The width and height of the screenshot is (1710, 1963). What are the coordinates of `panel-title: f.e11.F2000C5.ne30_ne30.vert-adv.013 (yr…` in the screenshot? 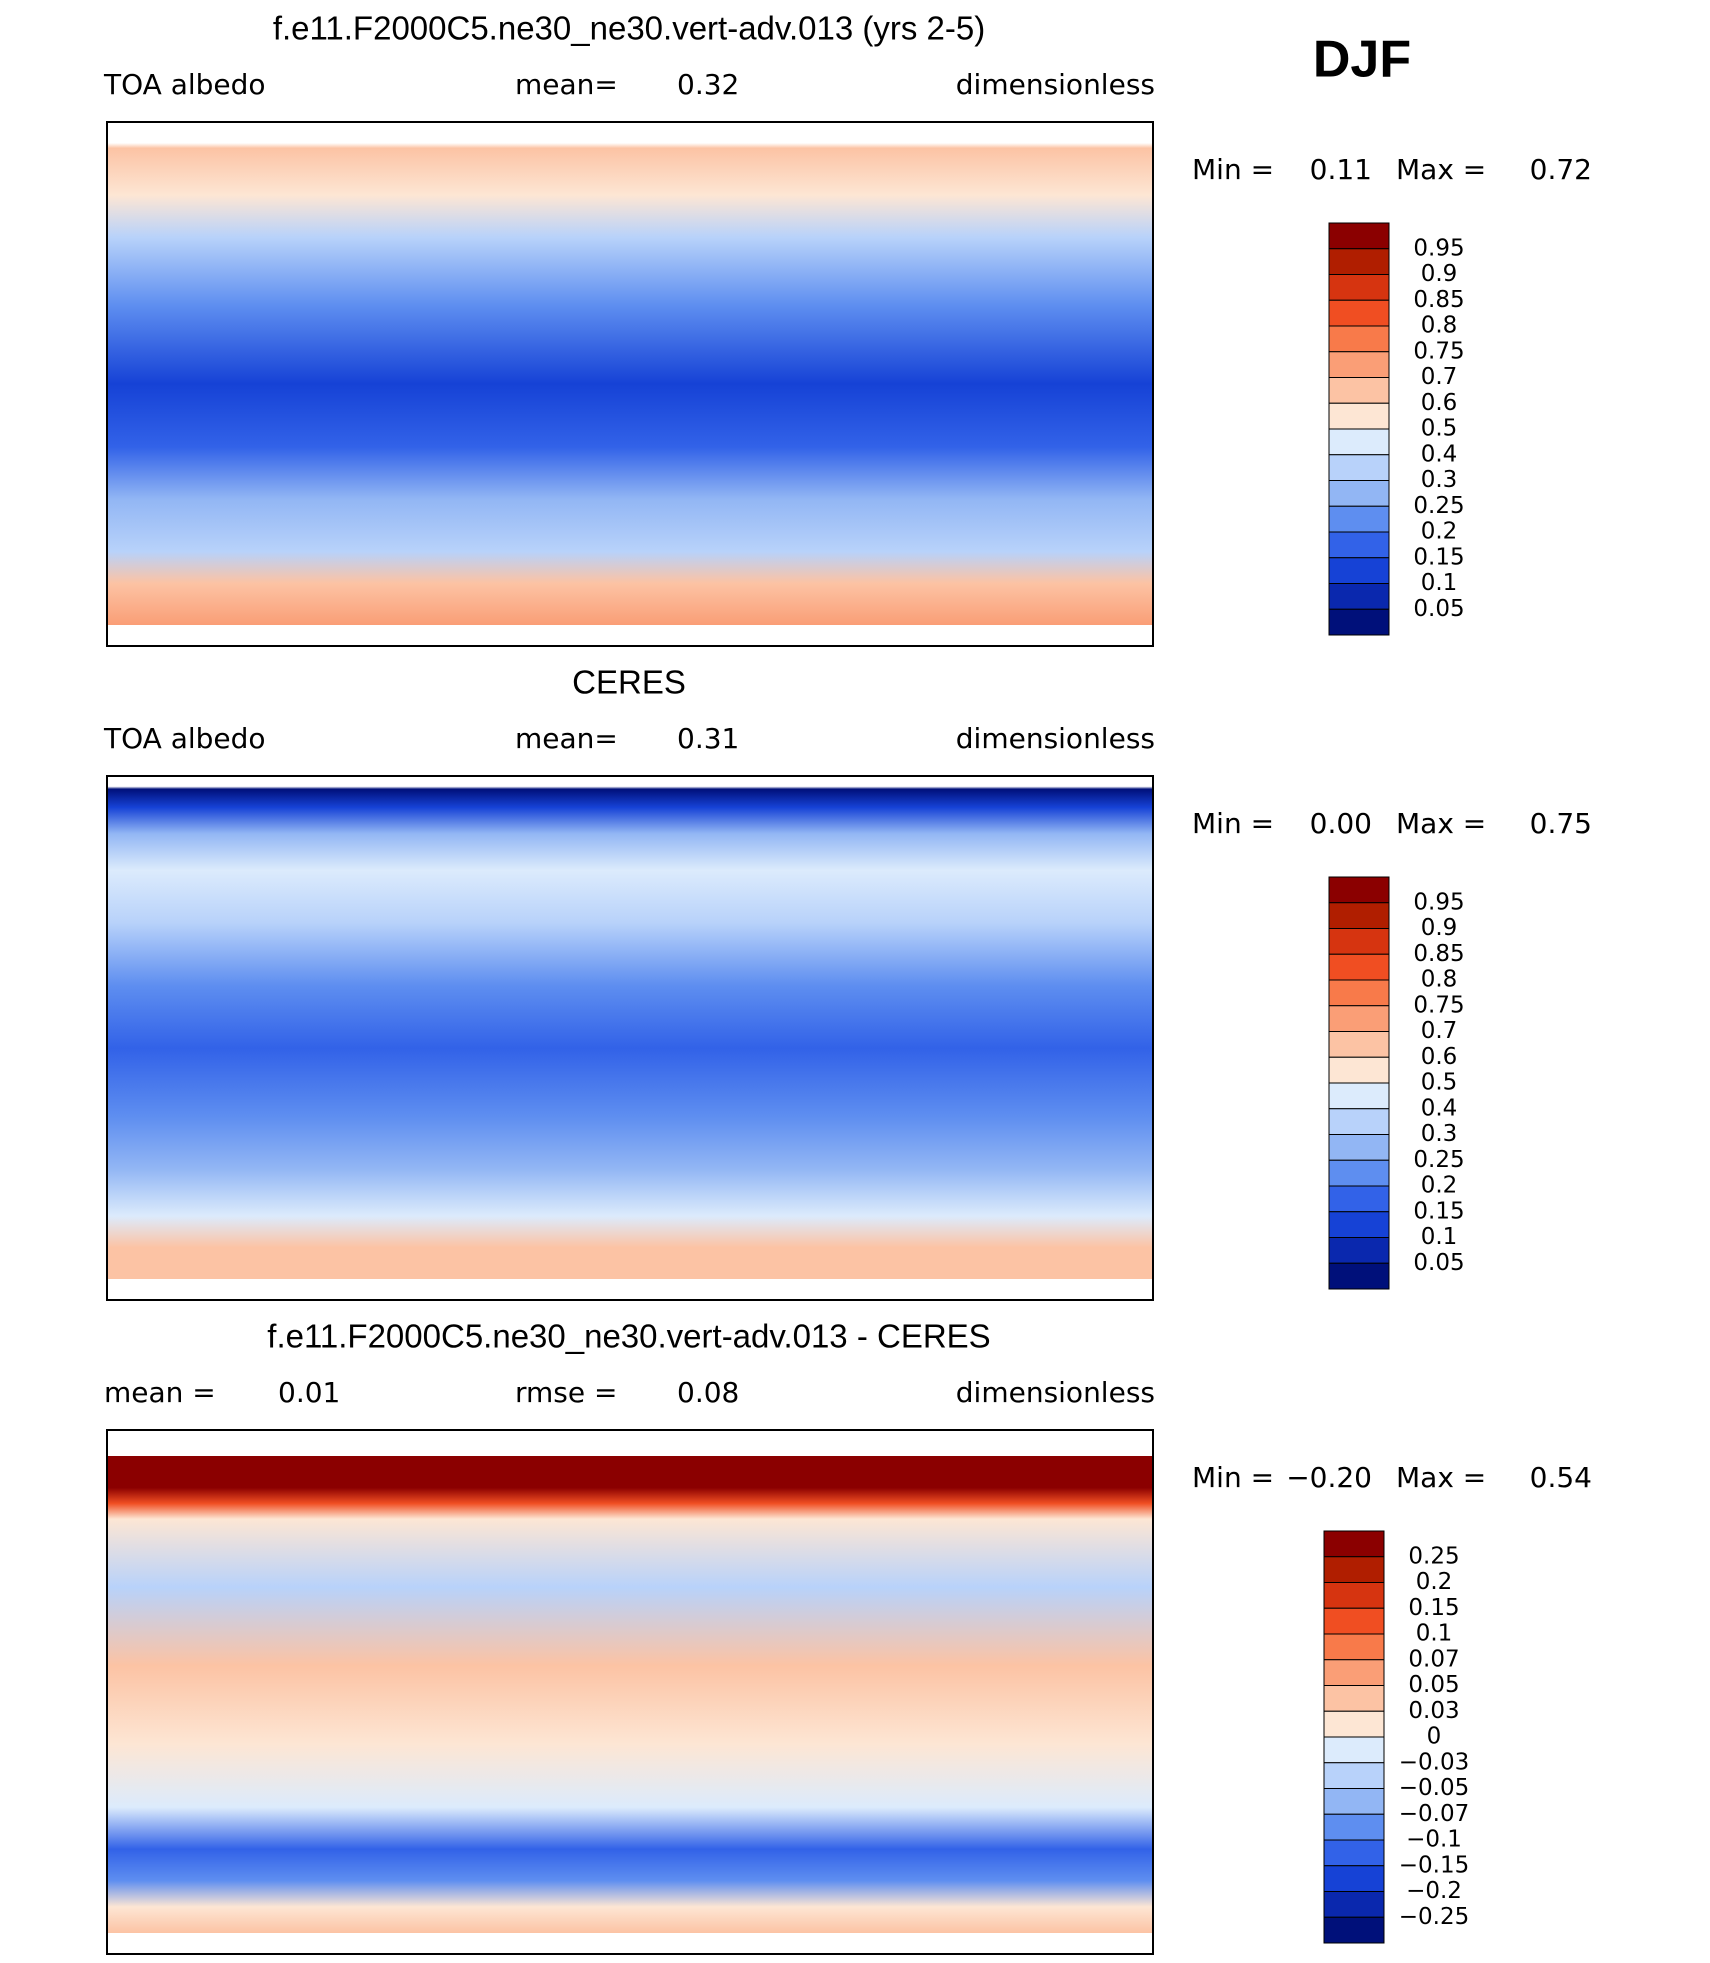 It's located at (629, 28).